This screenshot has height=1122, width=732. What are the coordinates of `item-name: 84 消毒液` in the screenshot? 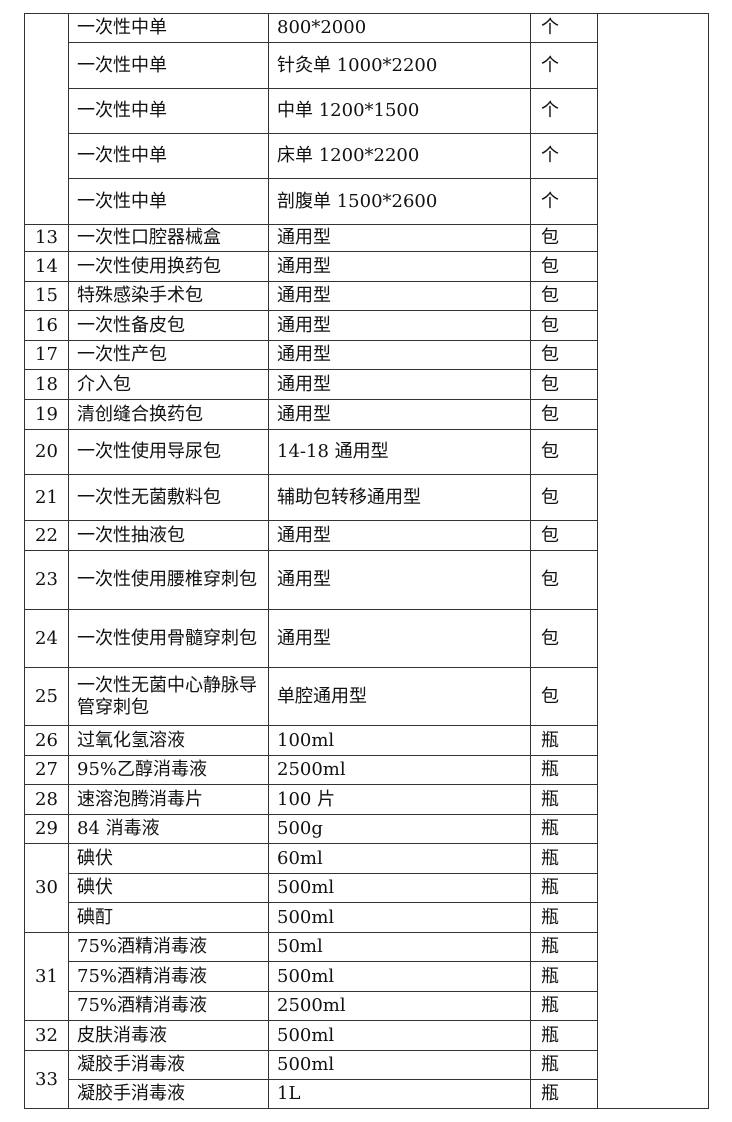 It's located at (168, 829).